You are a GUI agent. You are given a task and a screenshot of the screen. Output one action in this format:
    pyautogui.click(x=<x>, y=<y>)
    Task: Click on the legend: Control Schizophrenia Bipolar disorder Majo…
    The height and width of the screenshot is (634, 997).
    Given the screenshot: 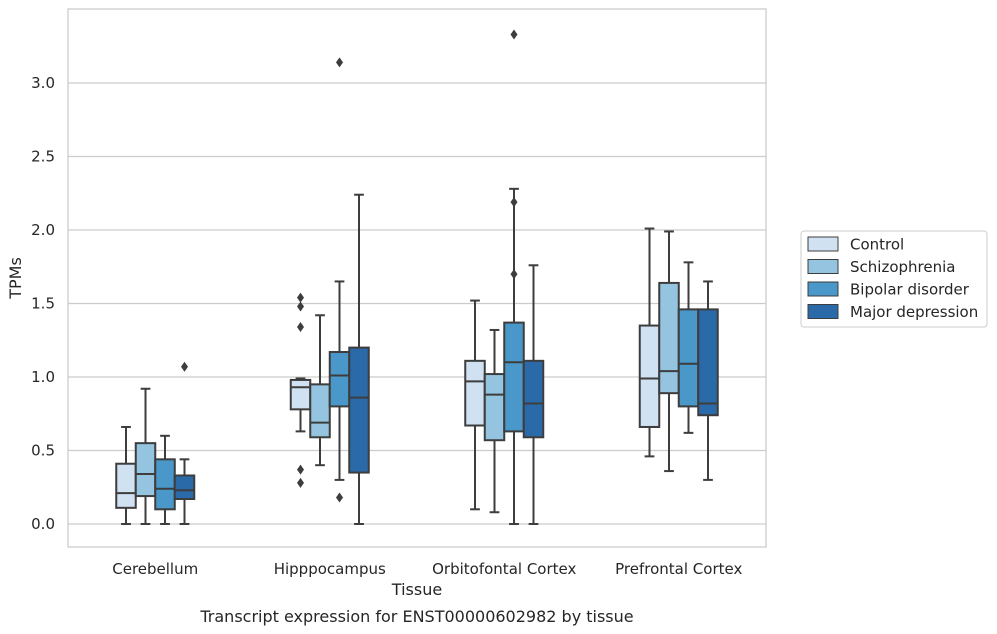 What is the action you would take?
    pyautogui.click(x=894, y=279)
    